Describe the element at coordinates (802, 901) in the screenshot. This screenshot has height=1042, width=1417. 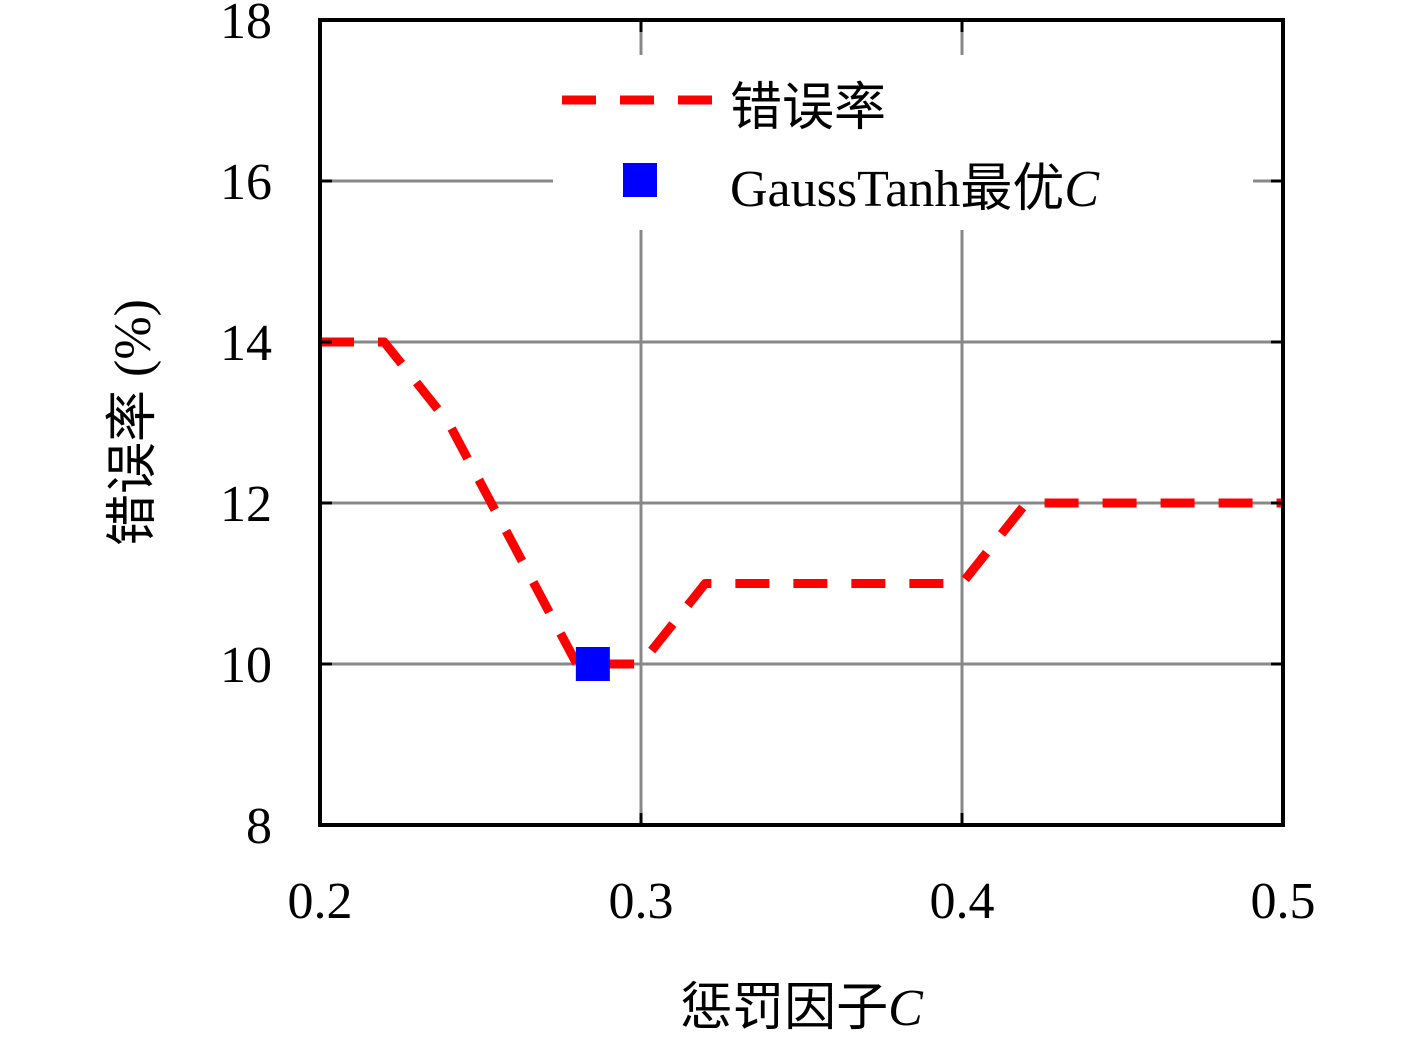
I see `x-tick-labels: 0.2 0.3 0.4 0.5` at that location.